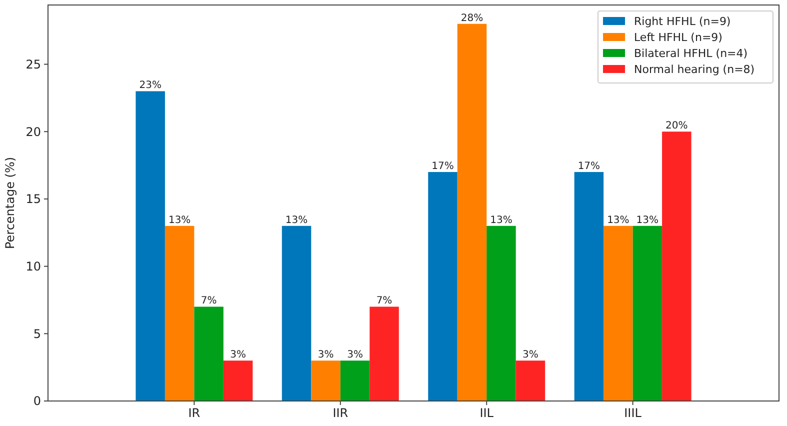  I want to click on y-tick-label: 5, so click(37, 333).